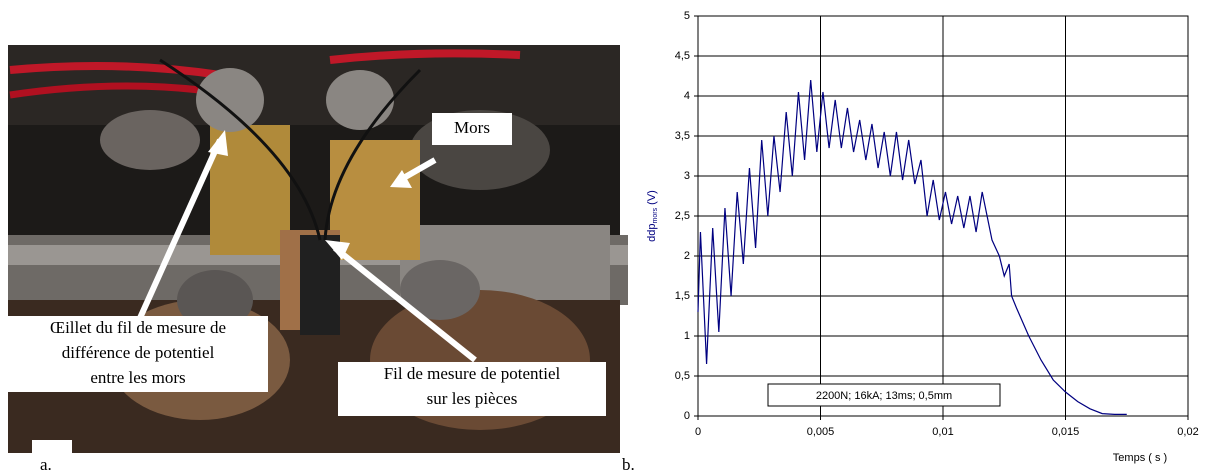 The image size is (1210, 476). Describe the element at coordinates (472, 127) in the screenshot. I see `photo-annotation: Mors` at that location.